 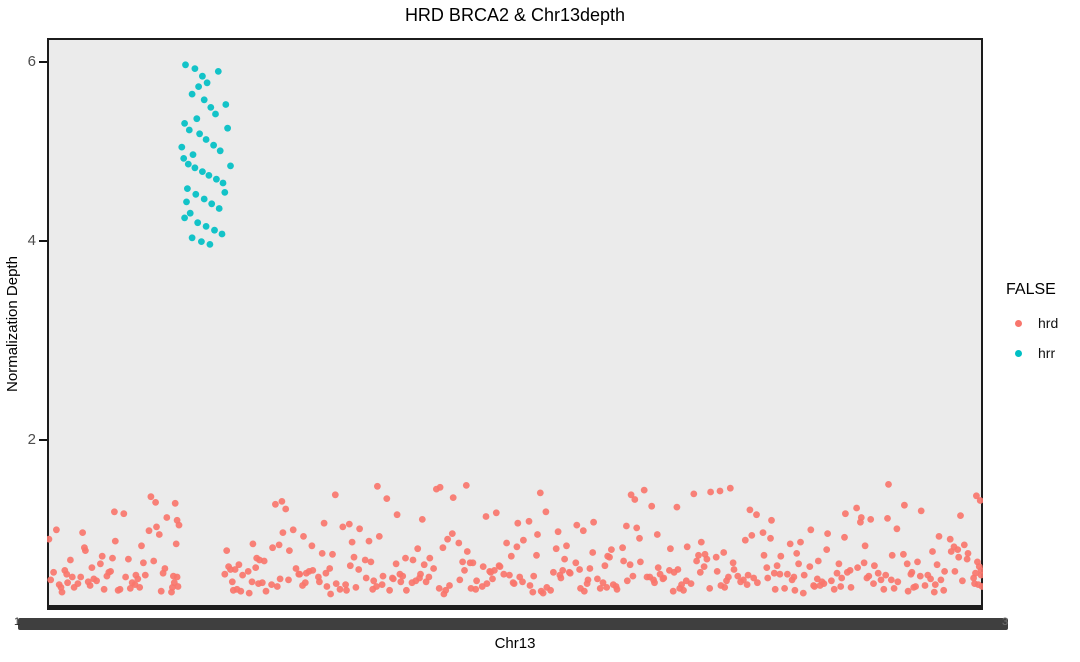 What do you see at coordinates (31, 439) in the screenshot?
I see `y-tick-label-2: 2` at bounding box center [31, 439].